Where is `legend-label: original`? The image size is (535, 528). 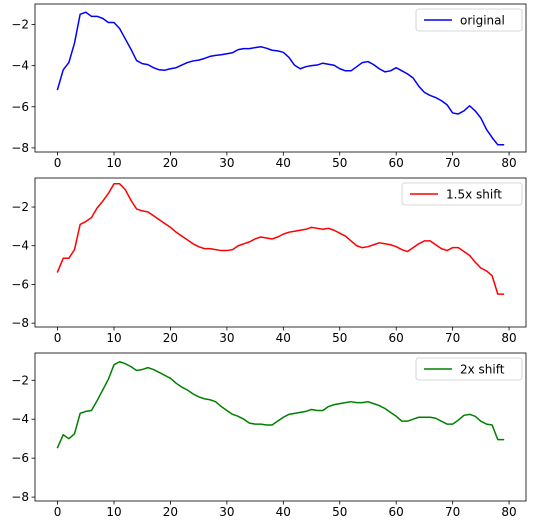
legend-label: original is located at coordinates (482, 21).